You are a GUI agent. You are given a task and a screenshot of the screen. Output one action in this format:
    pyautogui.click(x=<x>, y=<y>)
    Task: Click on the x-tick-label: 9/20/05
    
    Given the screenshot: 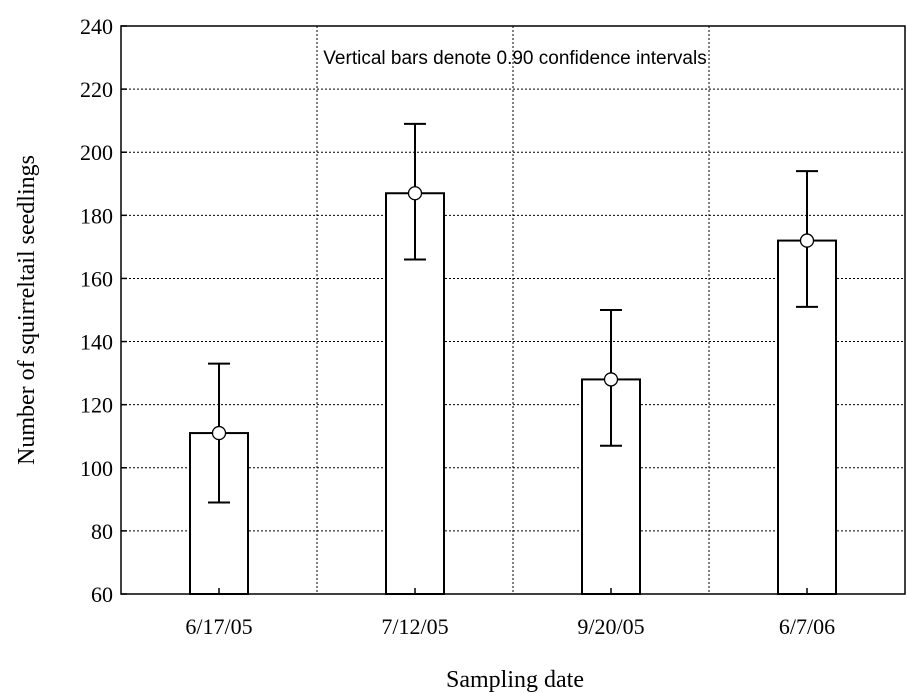 What is the action you would take?
    pyautogui.click(x=610, y=626)
    